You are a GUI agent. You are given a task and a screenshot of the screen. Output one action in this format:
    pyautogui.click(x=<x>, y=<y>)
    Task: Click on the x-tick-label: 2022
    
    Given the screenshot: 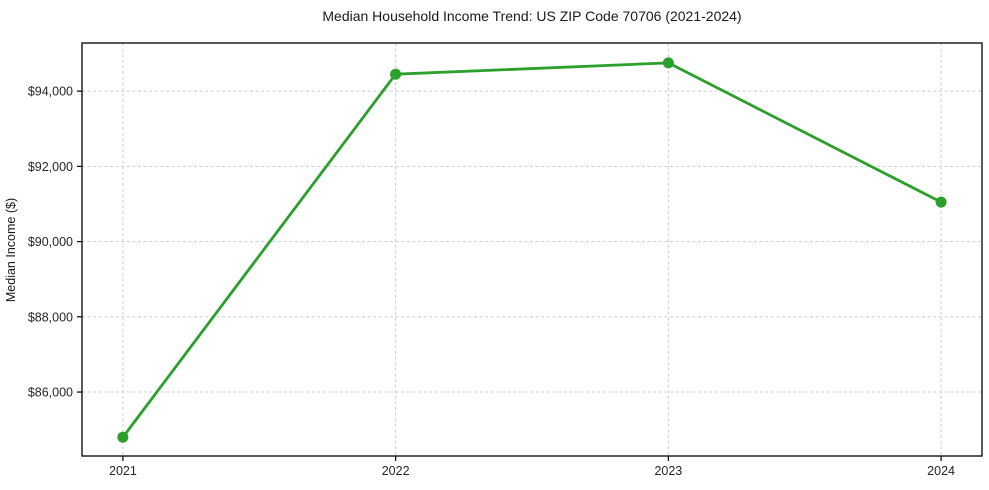 What is the action you would take?
    pyautogui.click(x=396, y=471)
    